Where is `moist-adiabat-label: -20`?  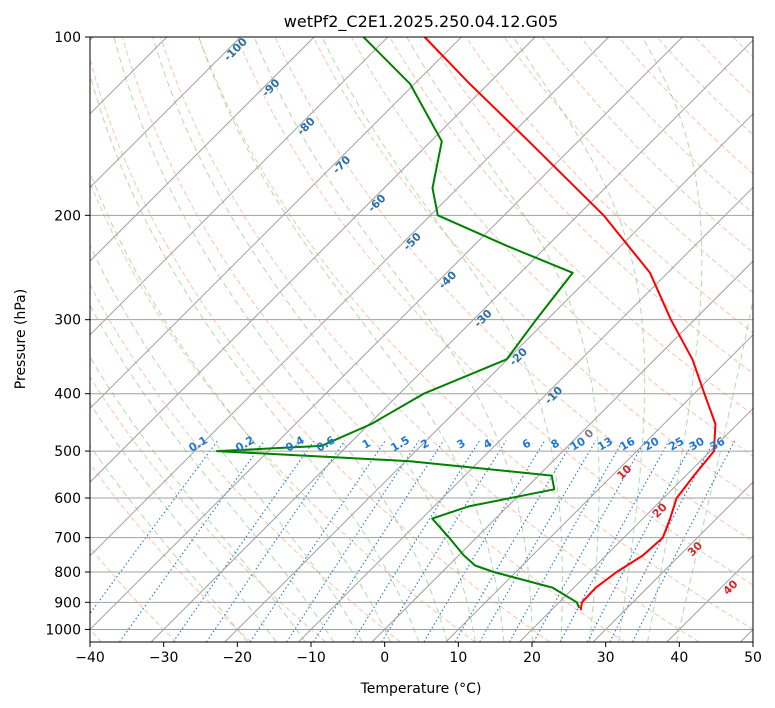
moist-adiabat-label: -20 is located at coordinates (518, 356).